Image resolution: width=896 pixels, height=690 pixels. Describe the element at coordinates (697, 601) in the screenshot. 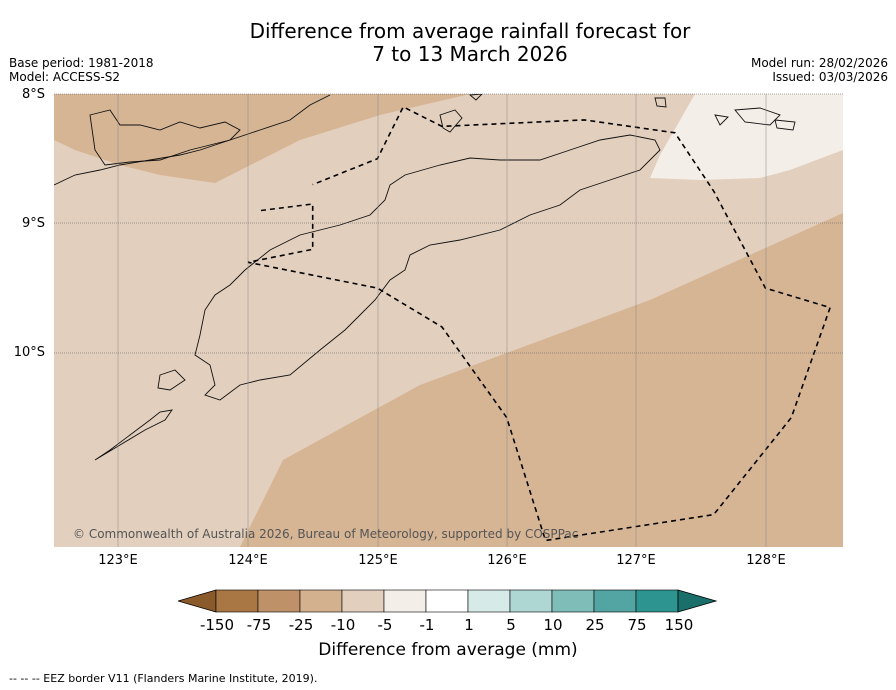

I see `legend-arrow-high` at that location.